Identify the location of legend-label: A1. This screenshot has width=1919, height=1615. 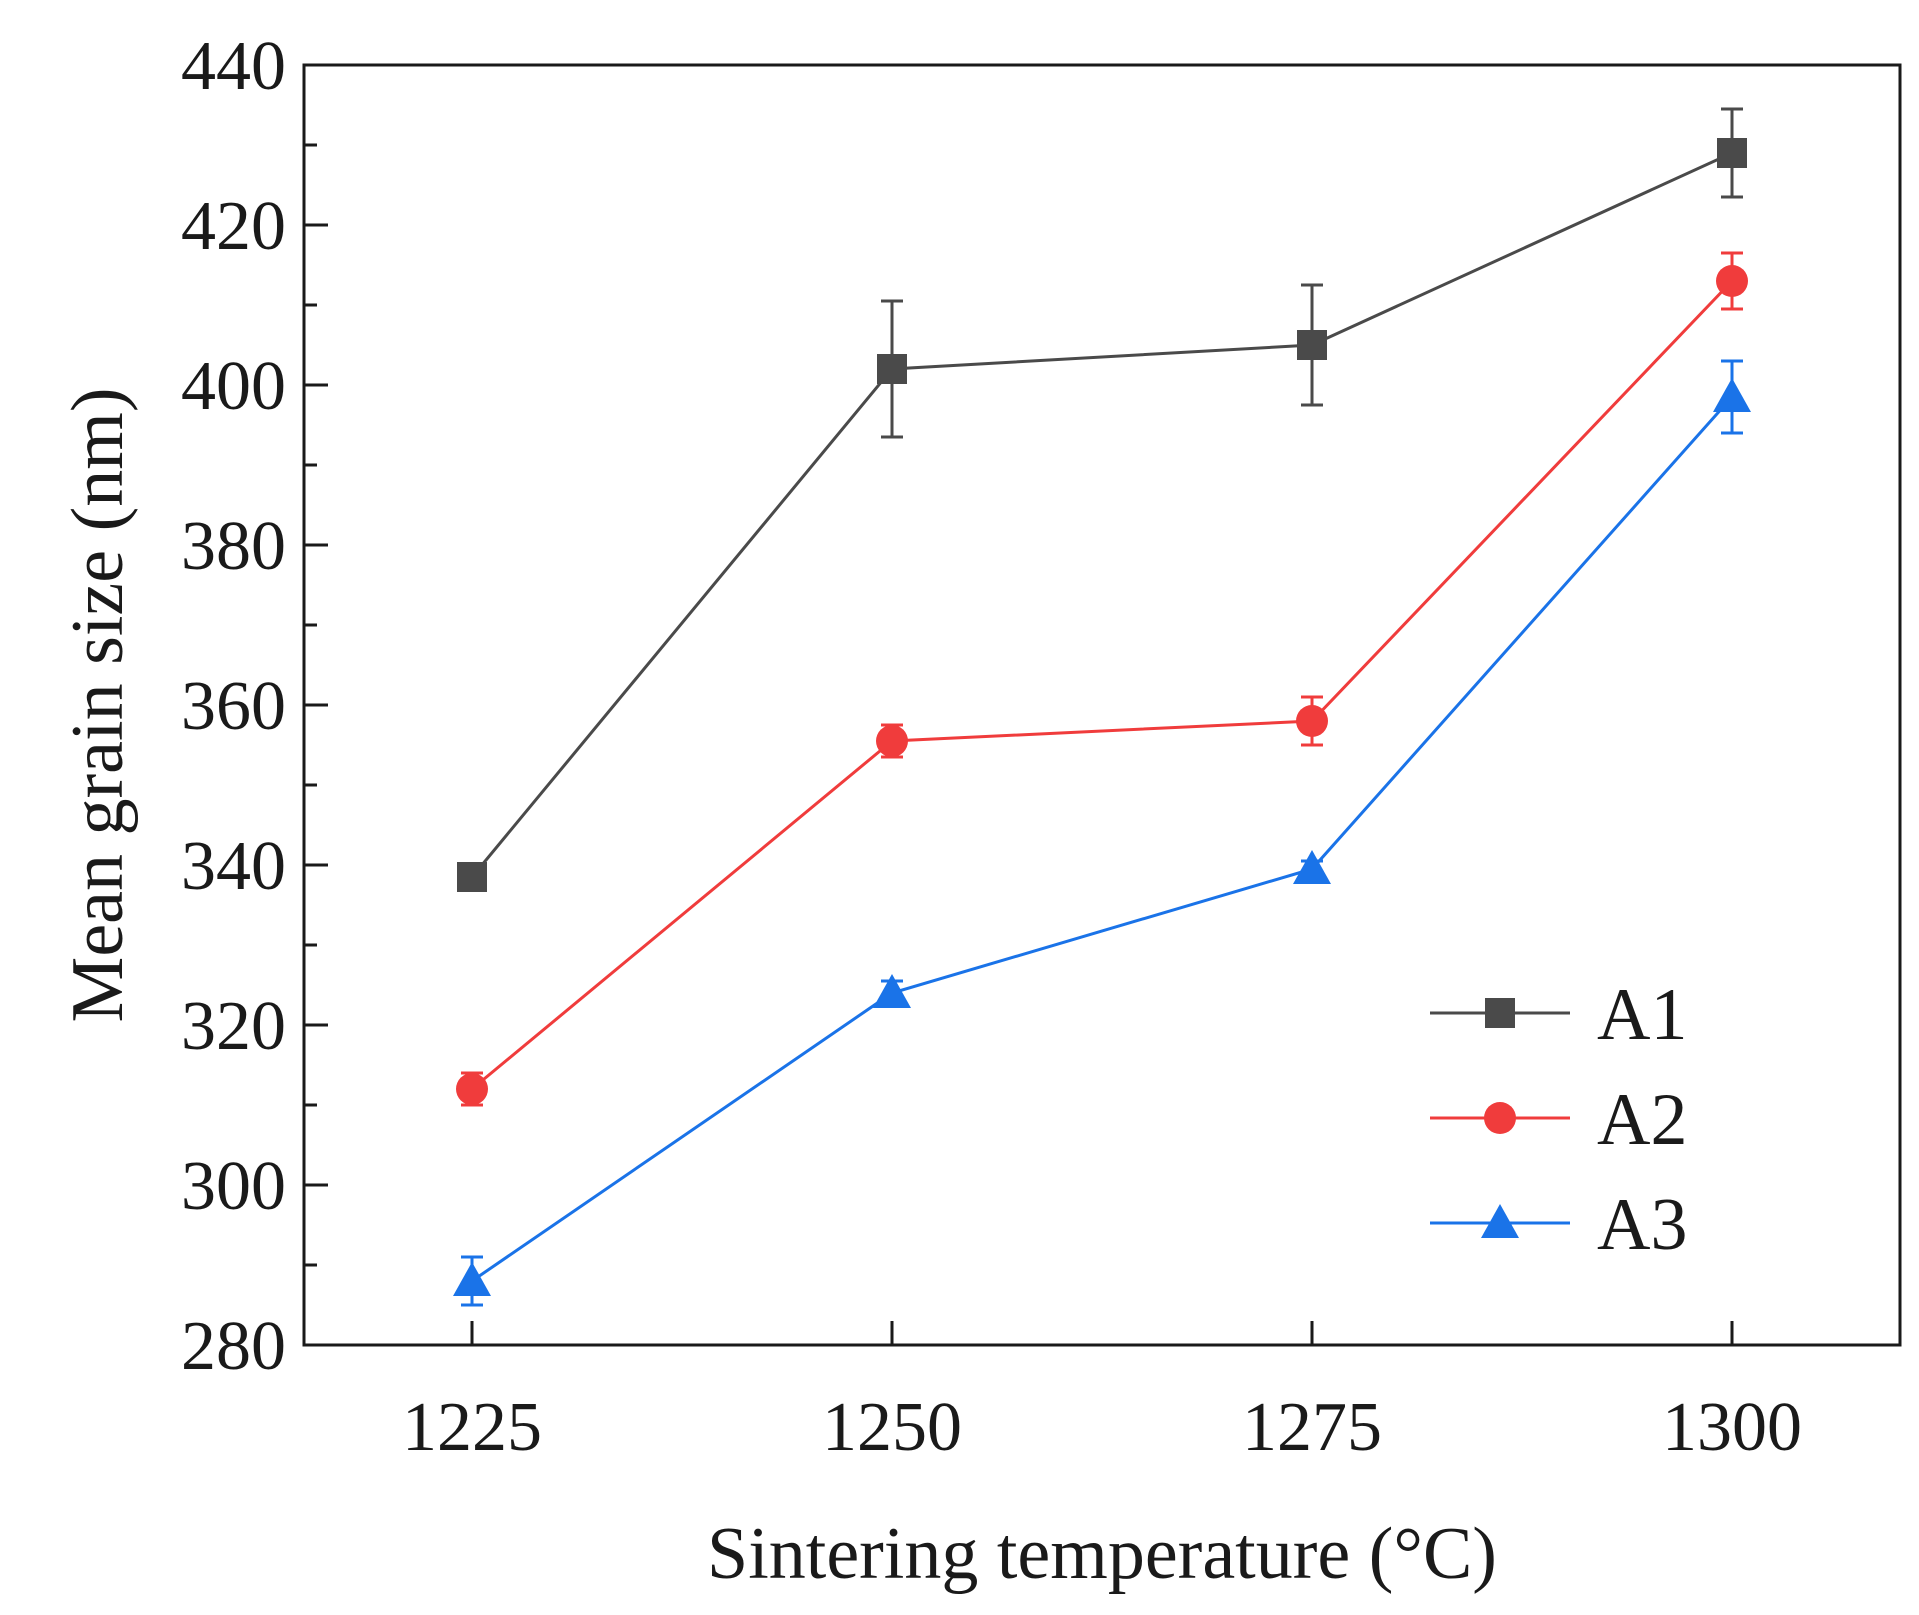
(1642, 1015).